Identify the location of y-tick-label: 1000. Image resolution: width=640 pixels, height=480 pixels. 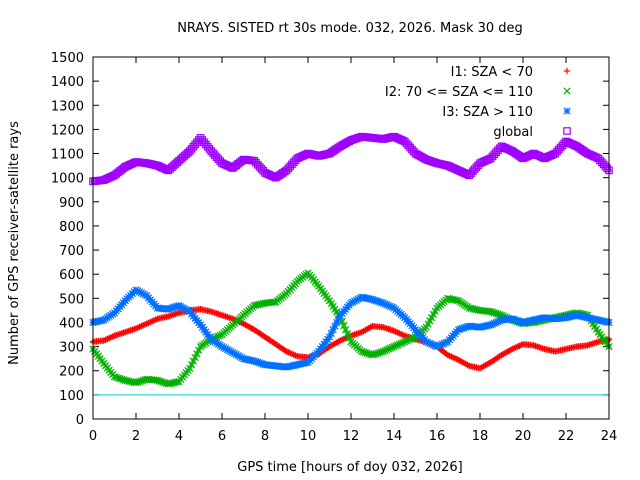
(67, 179).